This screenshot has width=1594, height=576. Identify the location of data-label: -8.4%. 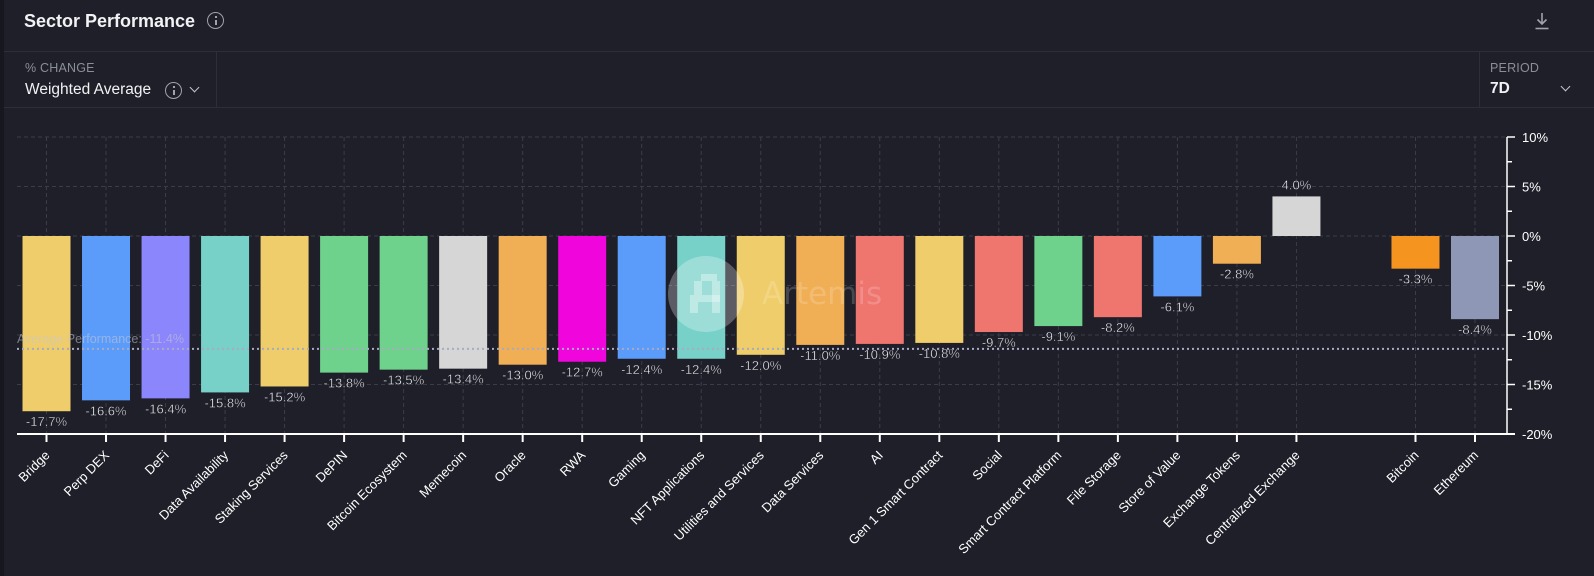
(1475, 329).